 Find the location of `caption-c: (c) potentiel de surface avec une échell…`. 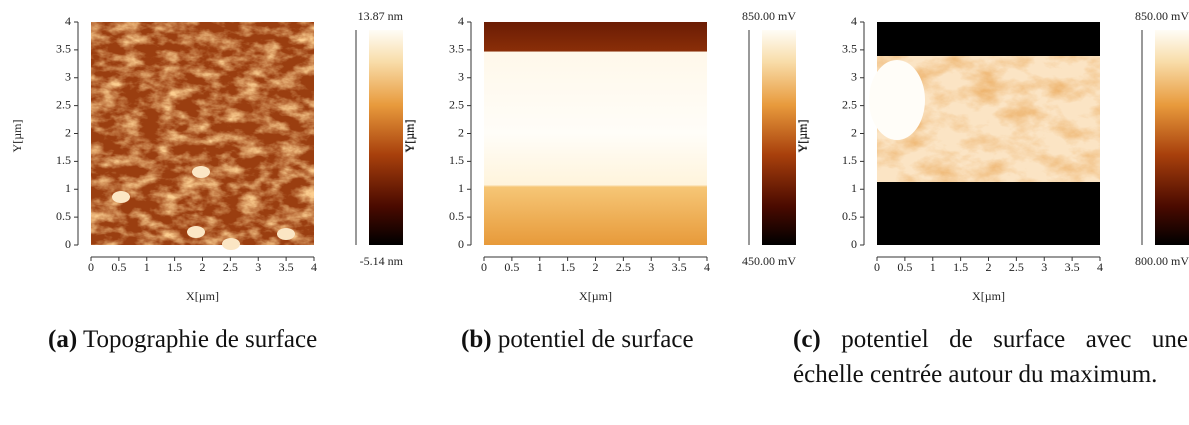

caption-c: (c) potentiel de surface avec une échell… is located at coordinates (990, 357).